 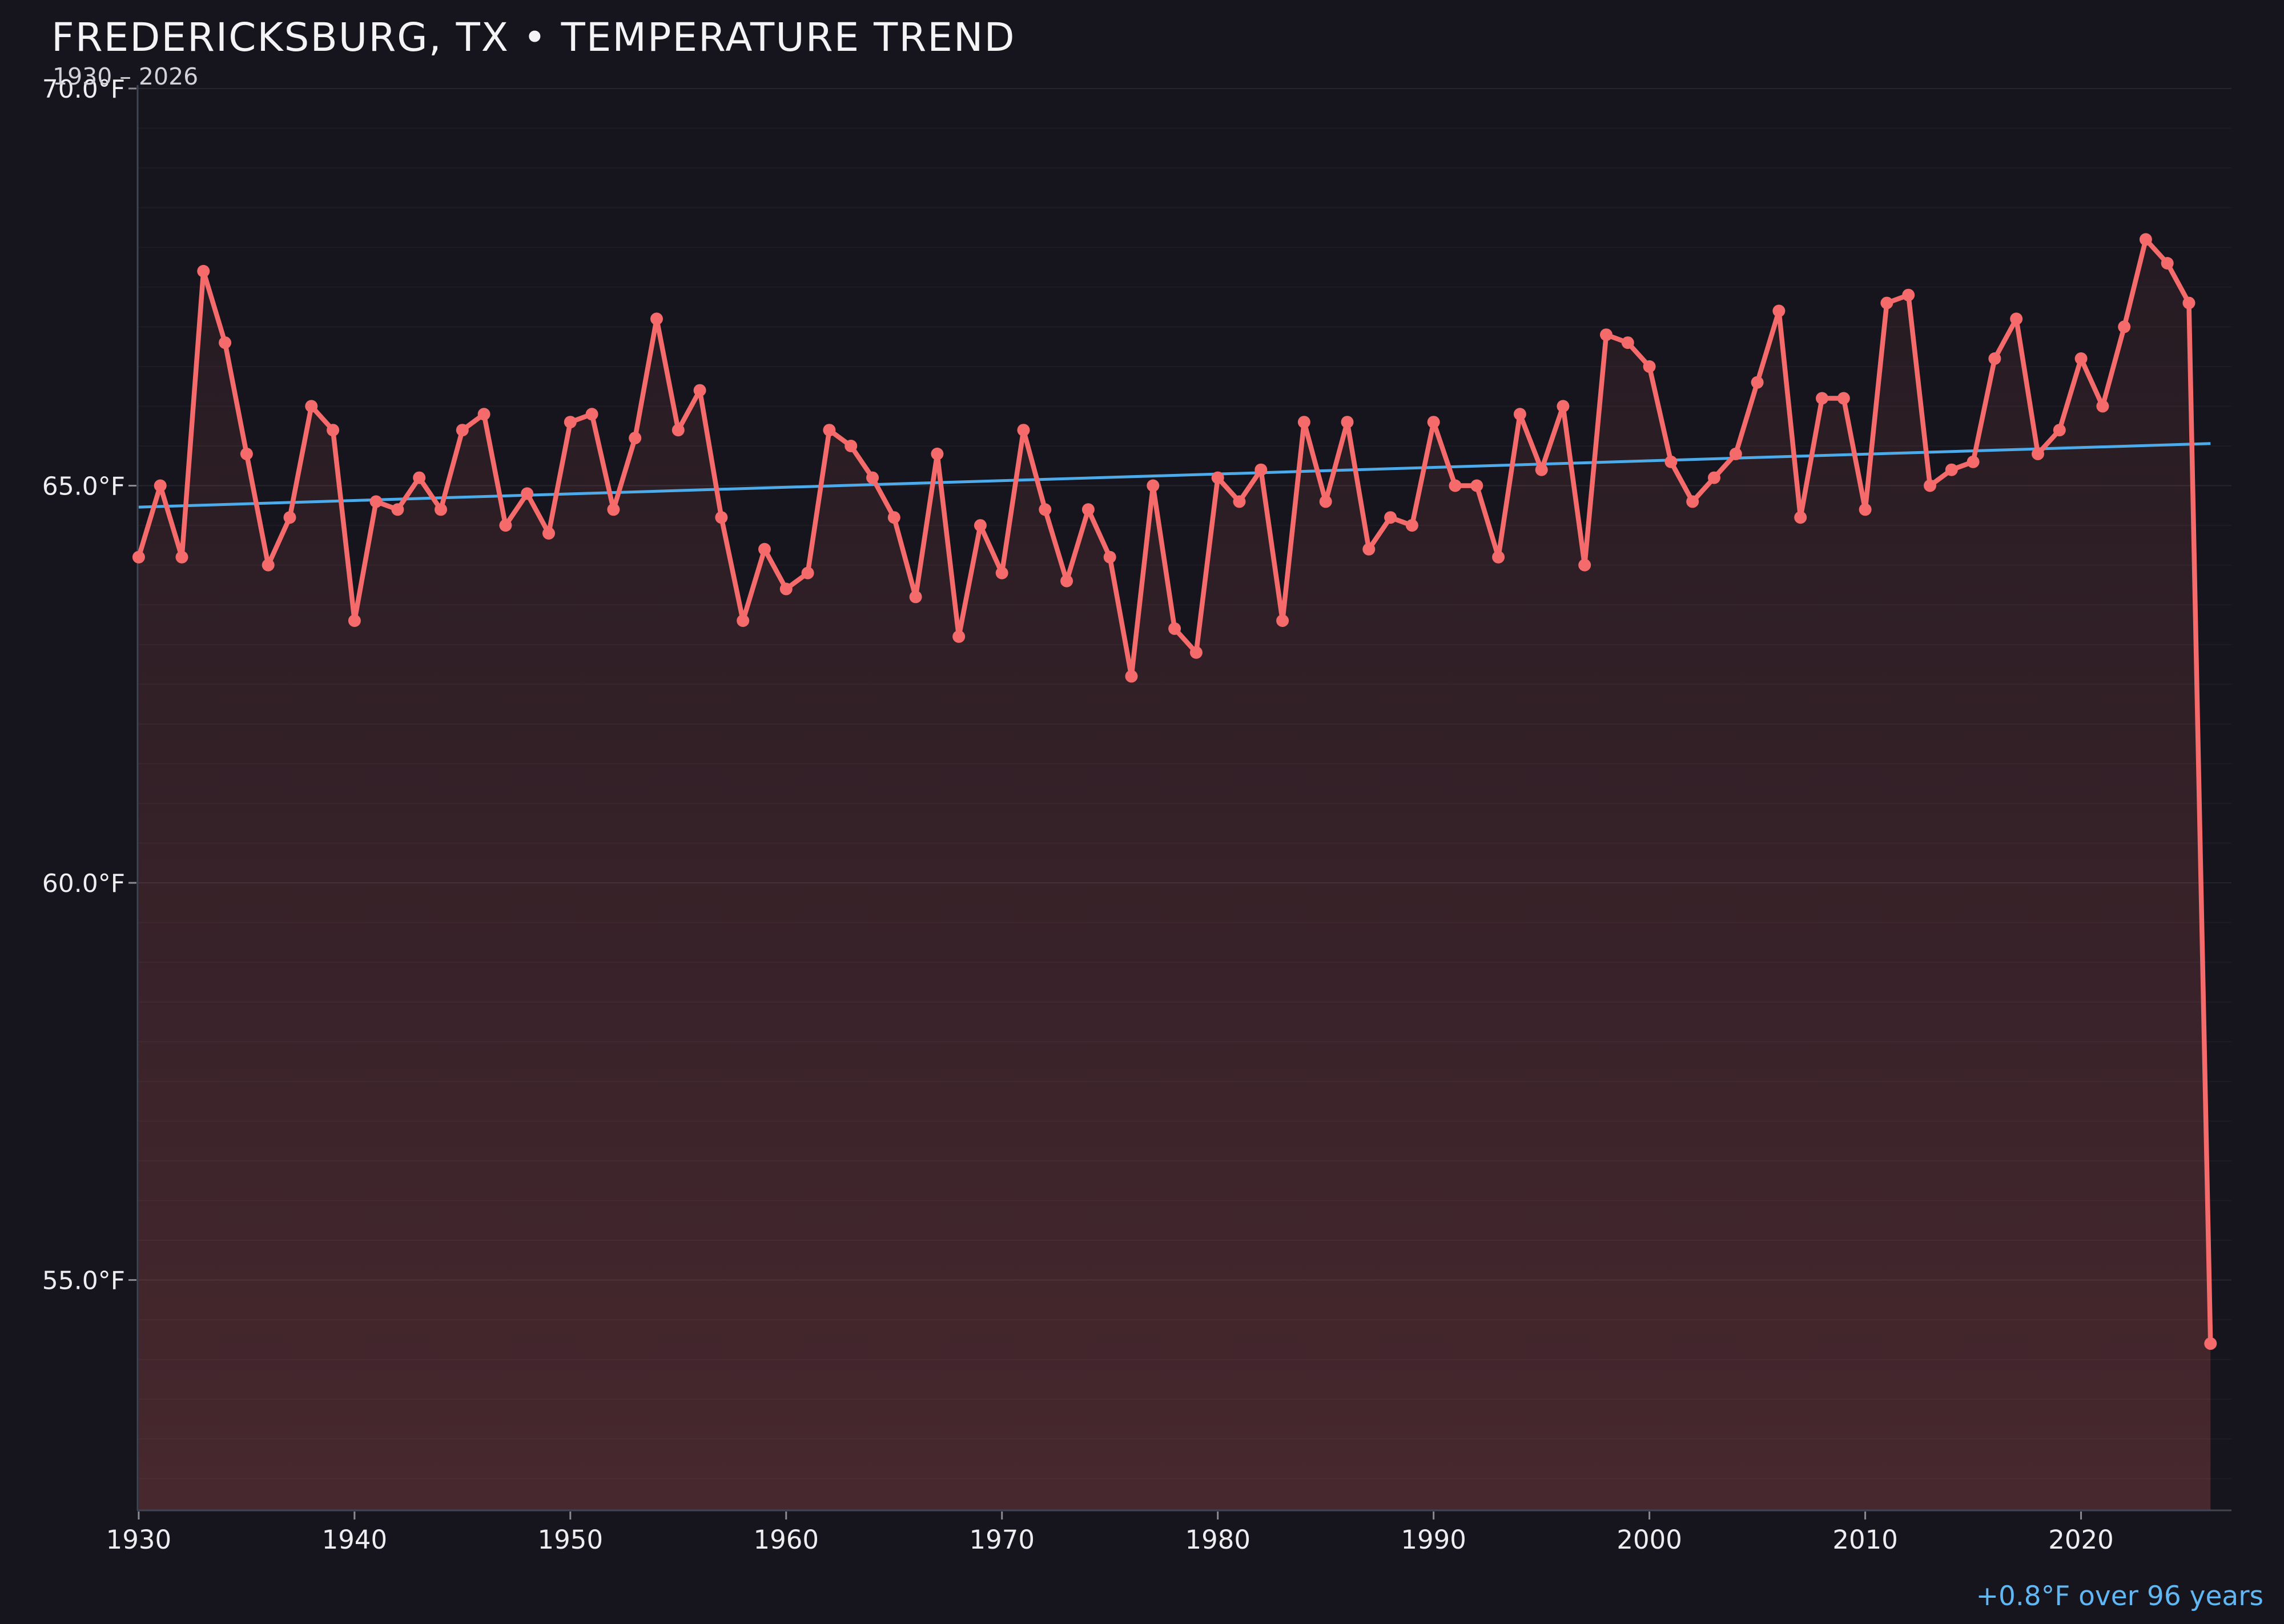 I want to click on x-tick-label: 1990, so click(x=1433, y=1540).